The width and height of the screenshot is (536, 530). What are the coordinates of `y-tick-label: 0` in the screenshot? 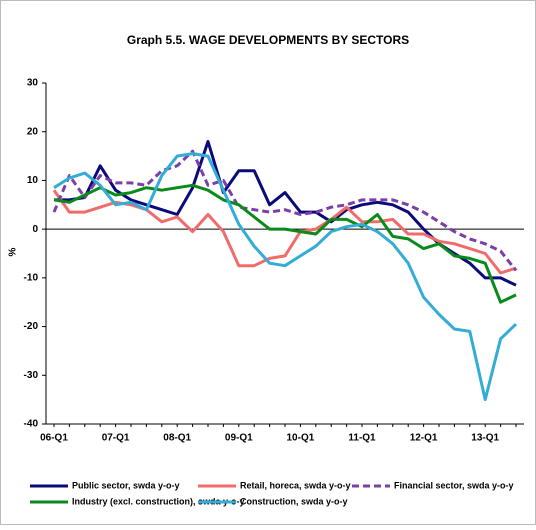 It's located at (35, 229).